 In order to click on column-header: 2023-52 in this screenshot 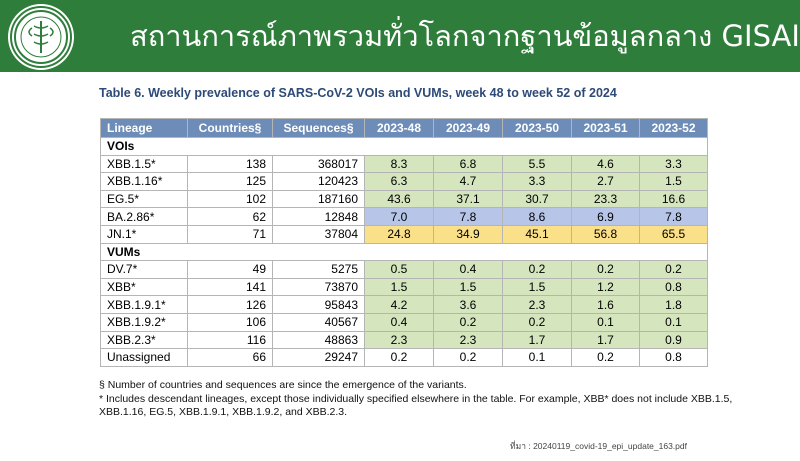, I will do `click(673, 128)`.